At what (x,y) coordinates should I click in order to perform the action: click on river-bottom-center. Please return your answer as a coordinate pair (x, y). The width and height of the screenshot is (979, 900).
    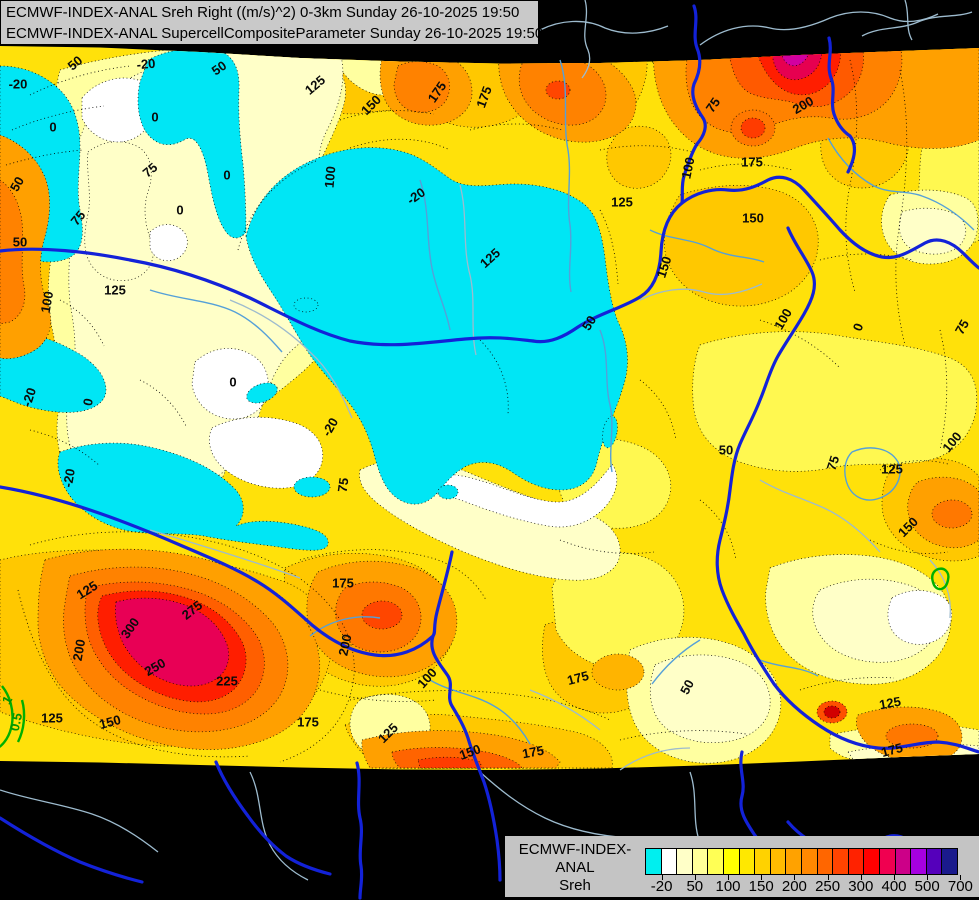
    Looking at the image, I should click on (359, 830).